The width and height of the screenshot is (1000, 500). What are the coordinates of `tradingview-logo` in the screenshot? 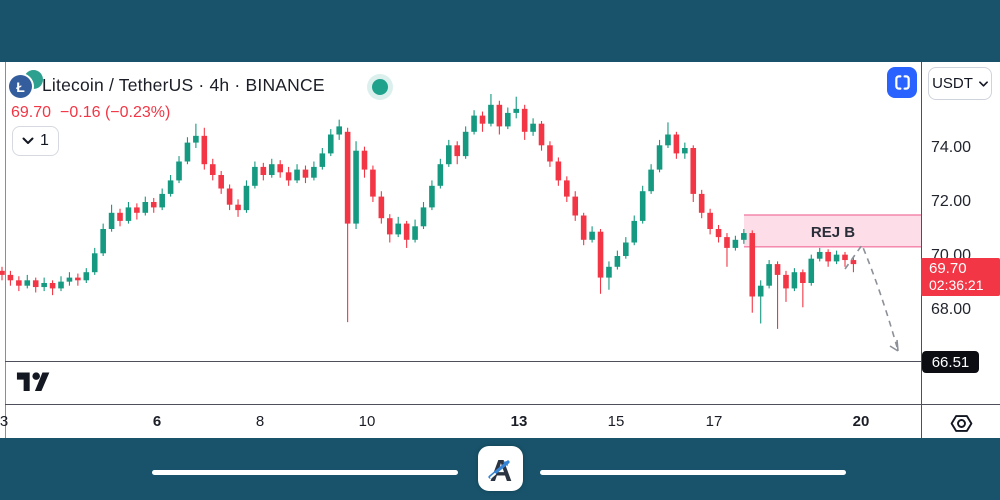 It's located at (34, 380).